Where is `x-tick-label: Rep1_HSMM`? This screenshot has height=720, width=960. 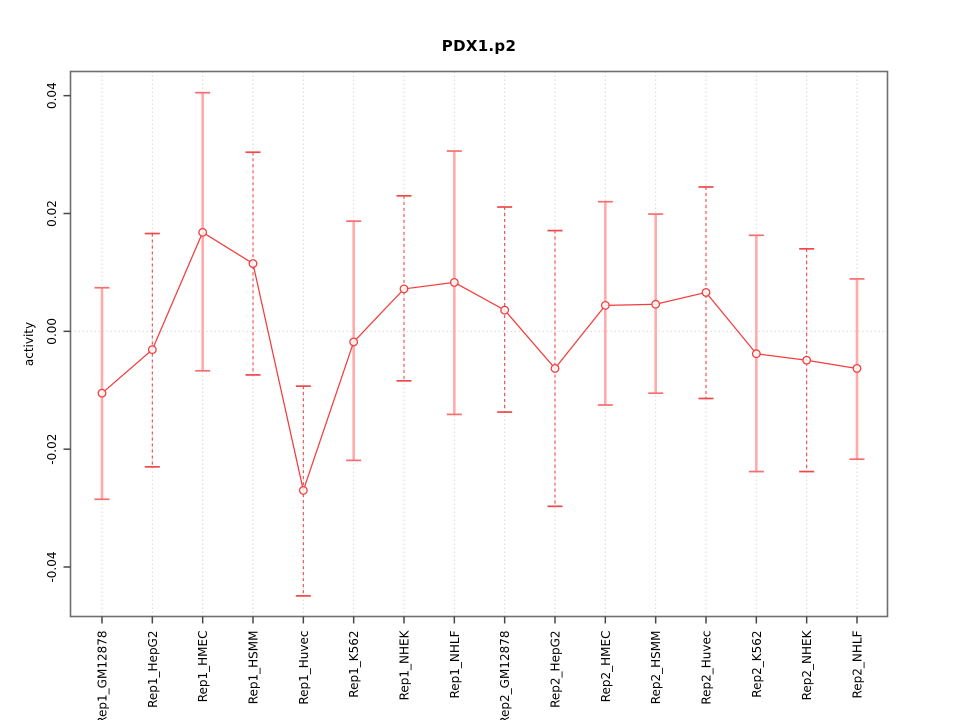 x-tick-label: Rep1_HSMM is located at coordinates (254, 668).